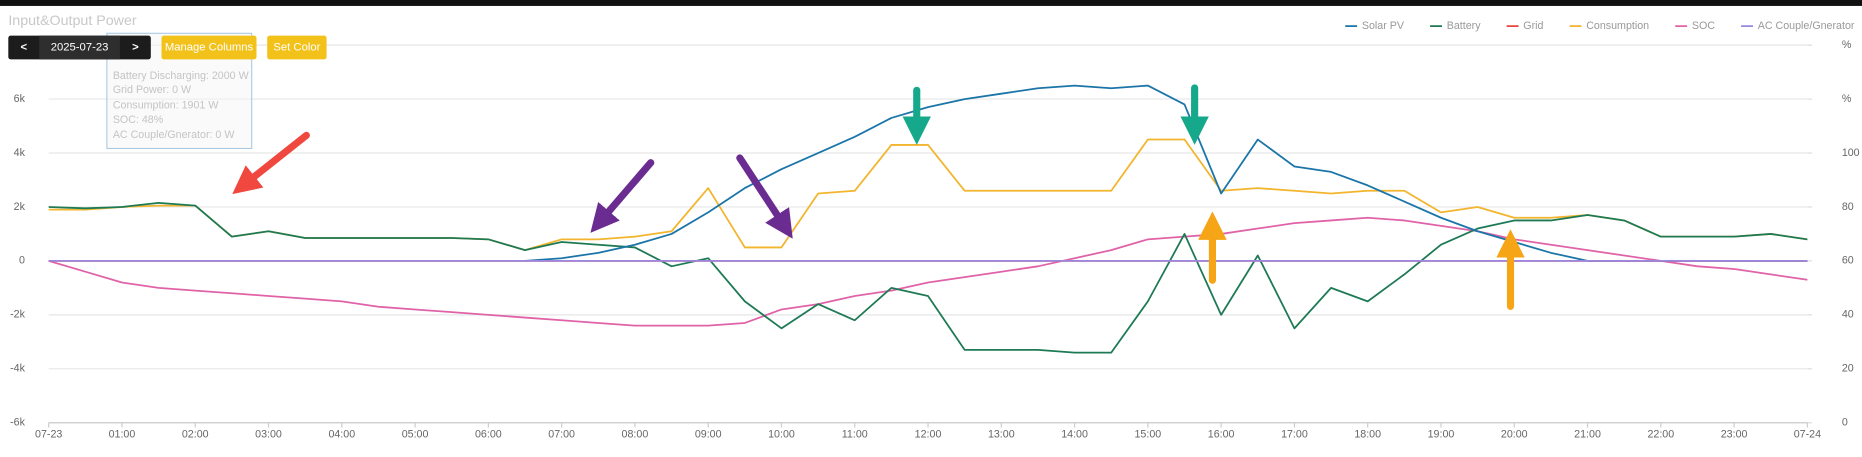 This screenshot has width=1862, height=457. Describe the element at coordinates (1464, 26) in the screenshot. I see `legend-label: Battery` at that location.